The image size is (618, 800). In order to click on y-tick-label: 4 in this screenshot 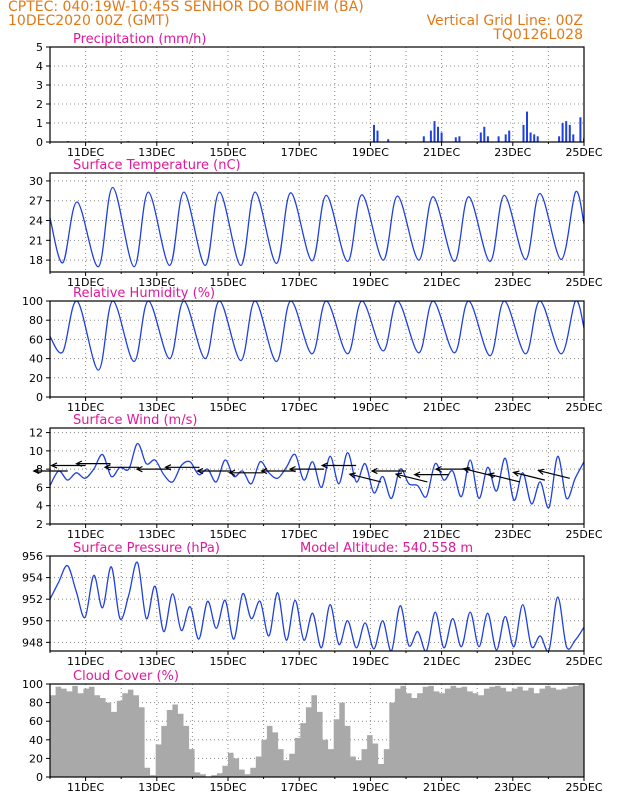, I will do `click(39, 66)`.